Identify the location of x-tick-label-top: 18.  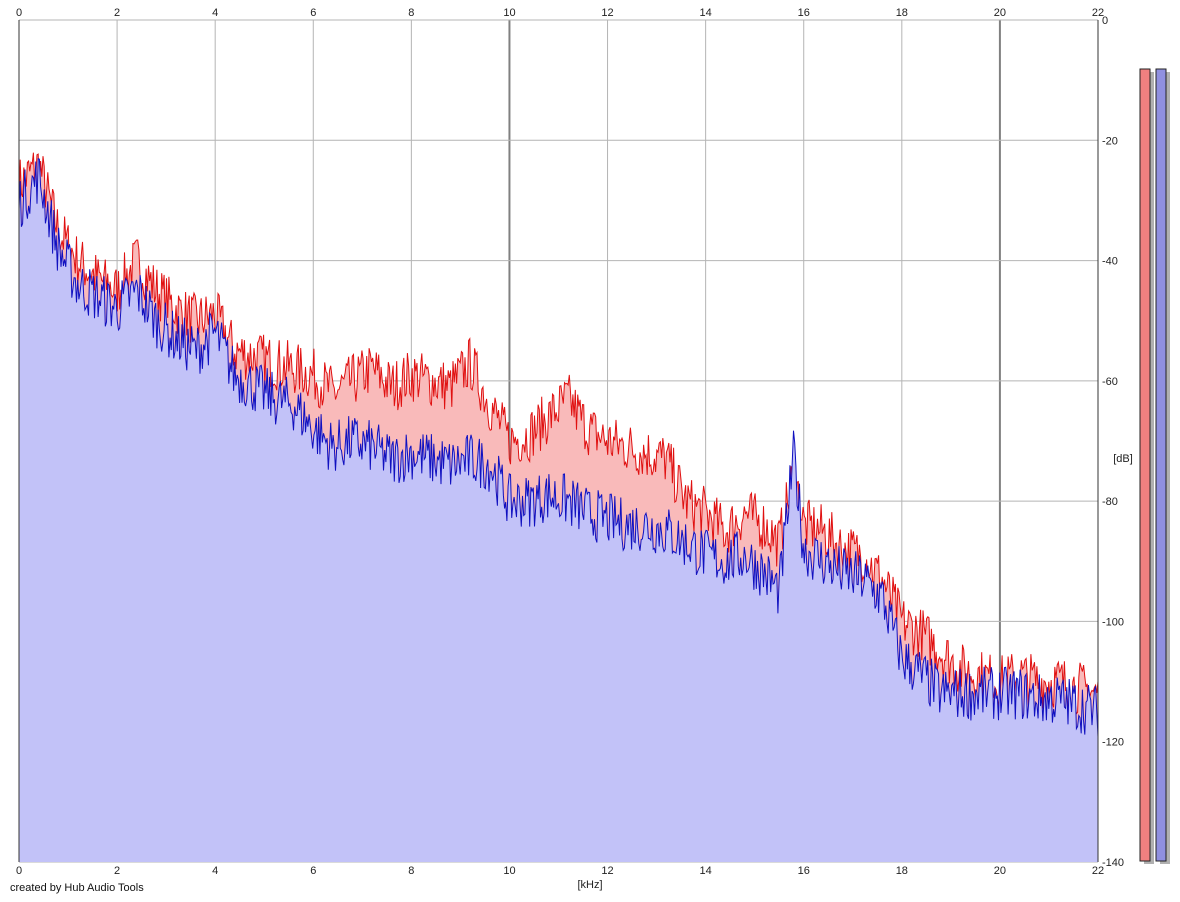
(902, 13).